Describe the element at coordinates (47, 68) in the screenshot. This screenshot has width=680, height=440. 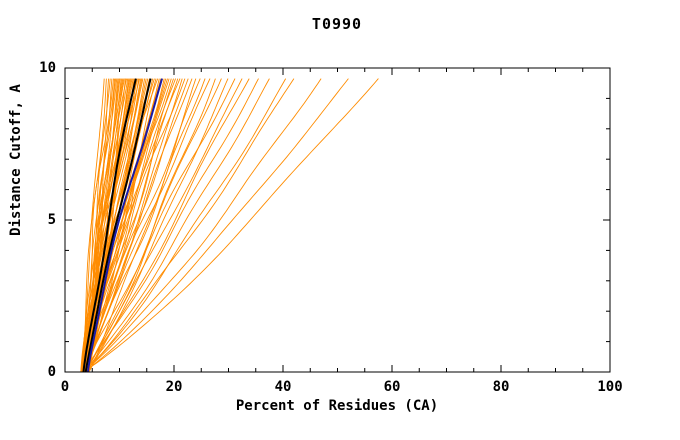
I see `y-tick-label: 10` at that location.